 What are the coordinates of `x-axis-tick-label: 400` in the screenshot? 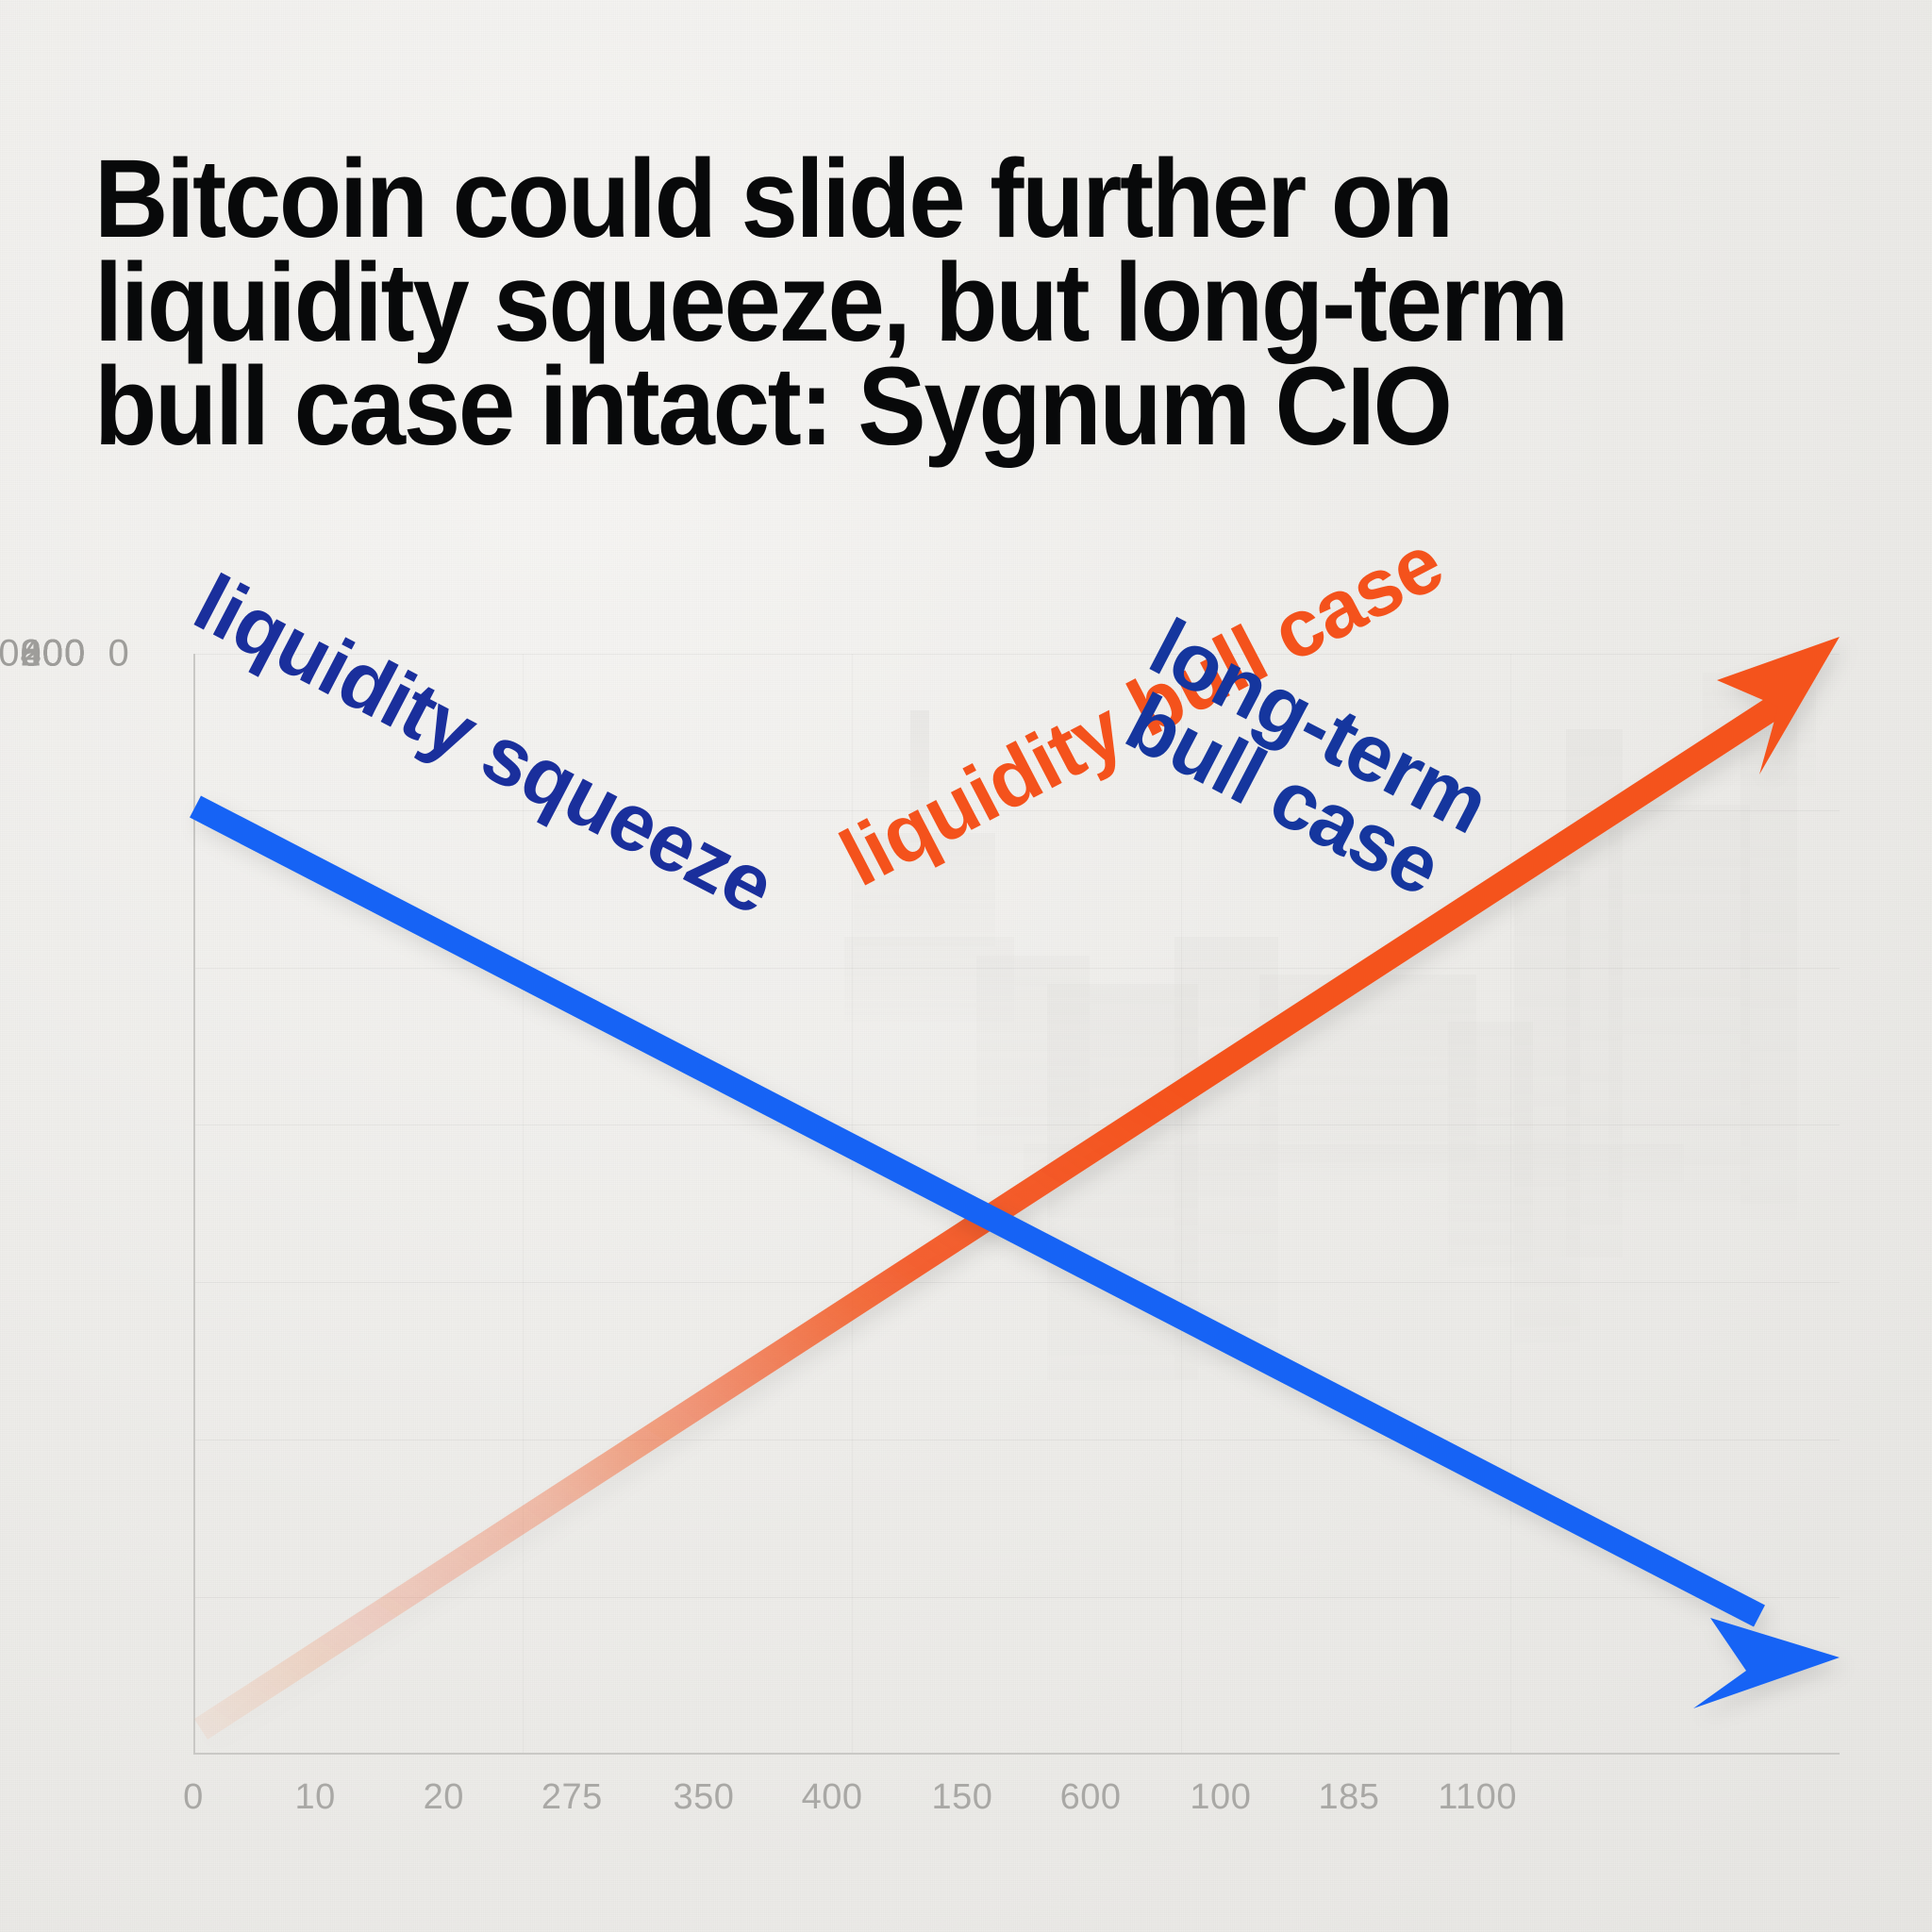 It's located at (832, 1797).